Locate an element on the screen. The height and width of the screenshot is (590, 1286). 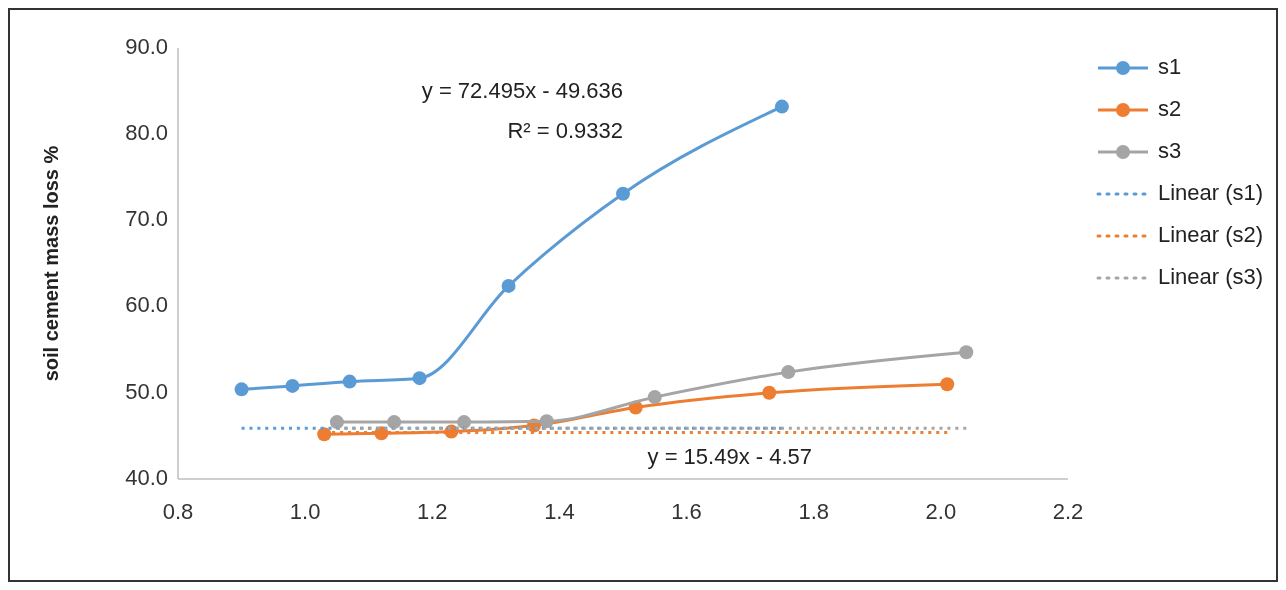
y-tick-label: 50.0 is located at coordinates (146, 391).